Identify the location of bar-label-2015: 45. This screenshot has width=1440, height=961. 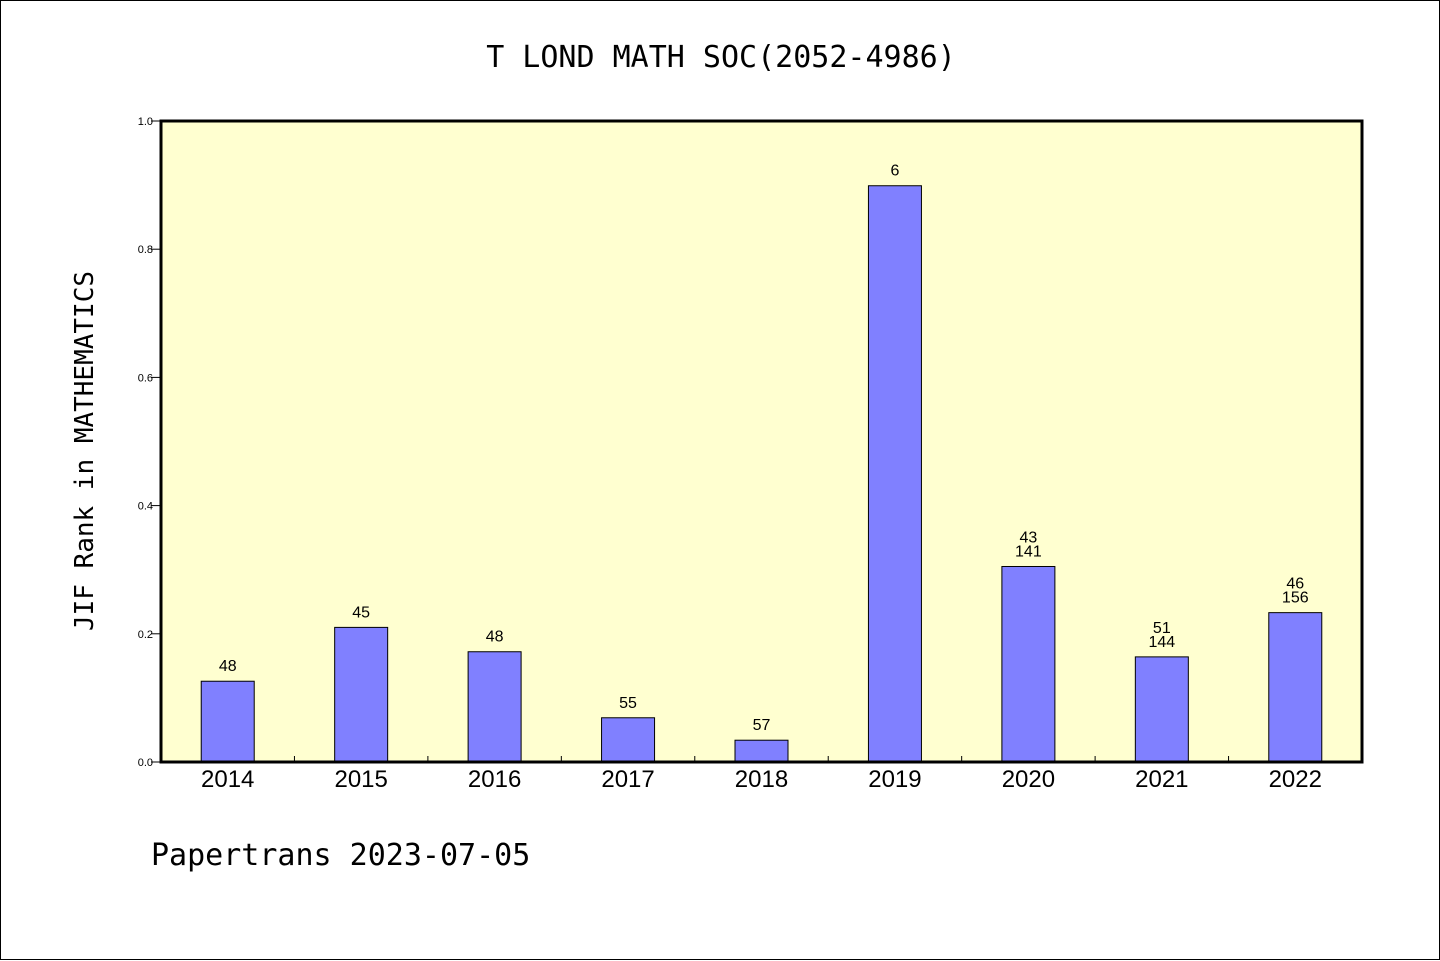
(361, 612).